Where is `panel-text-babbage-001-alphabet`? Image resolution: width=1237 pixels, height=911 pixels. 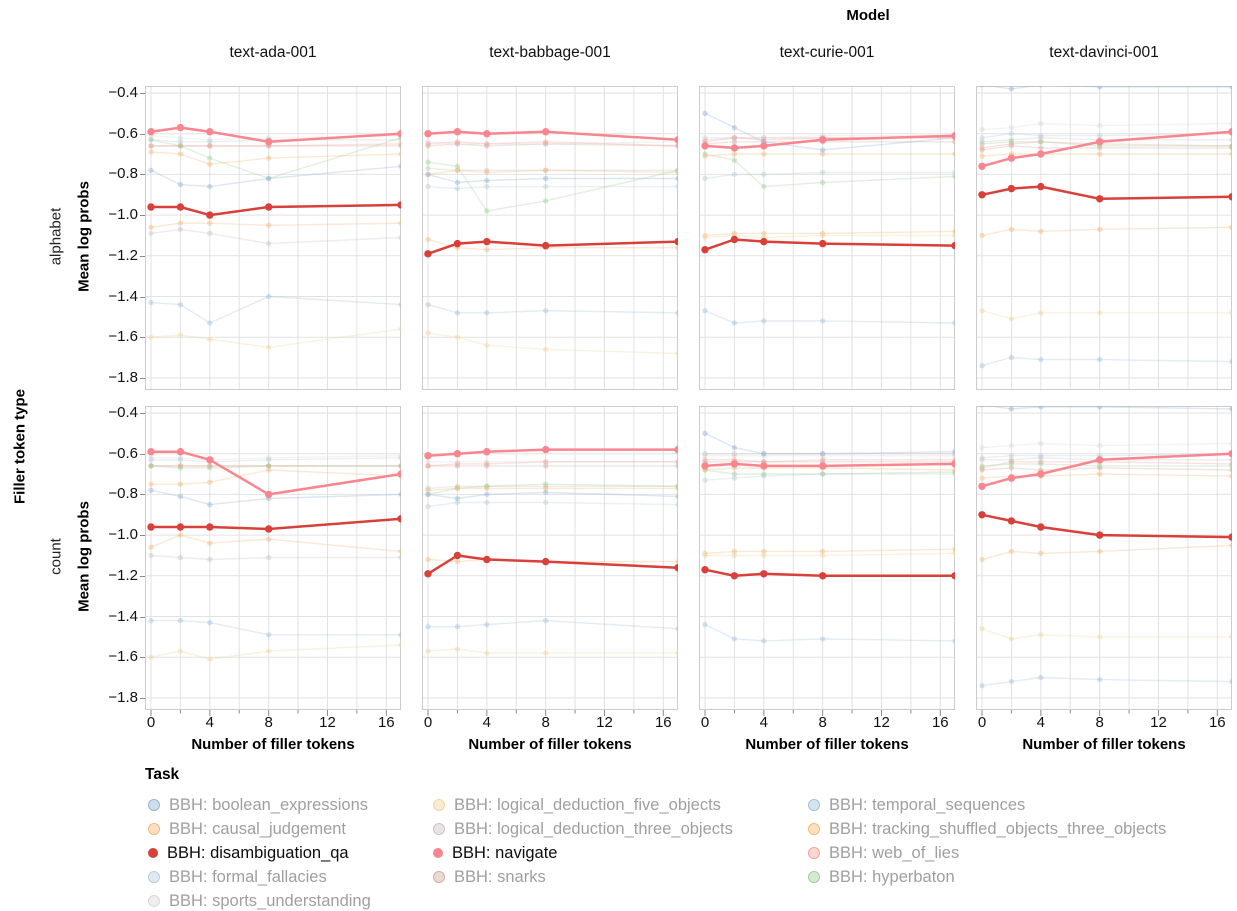
panel-text-babbage-001-alphabet is located at coordinates (550, 238).